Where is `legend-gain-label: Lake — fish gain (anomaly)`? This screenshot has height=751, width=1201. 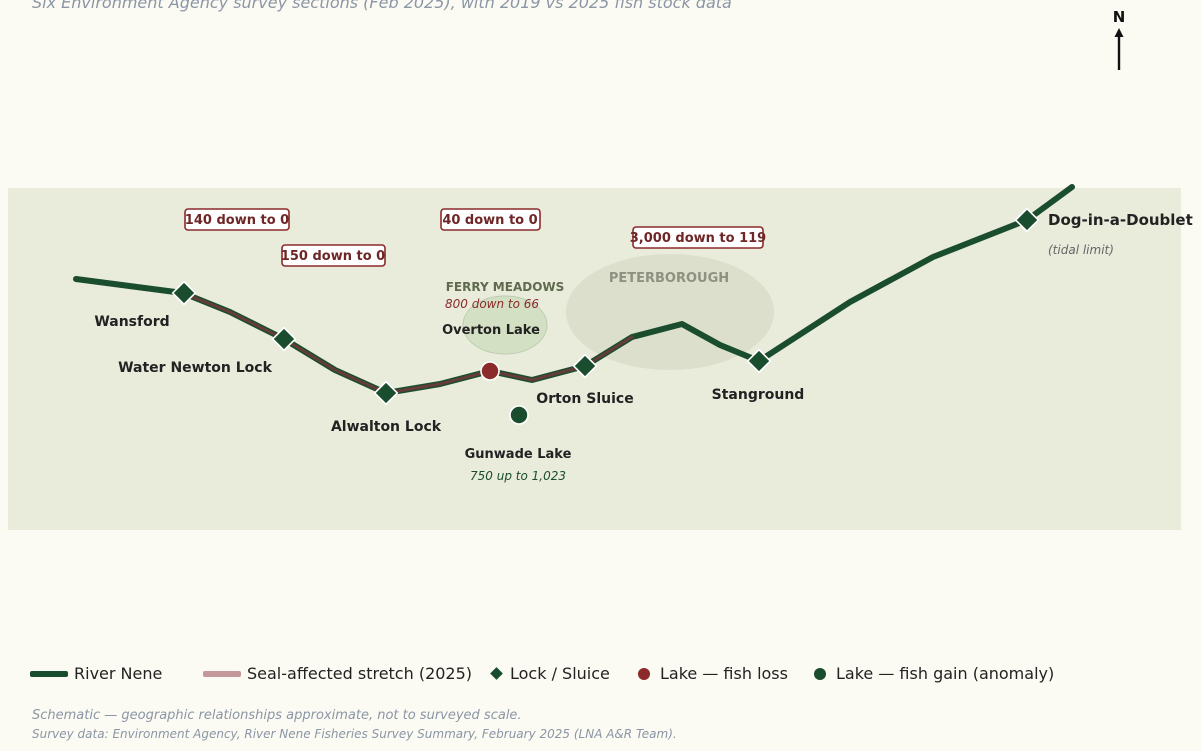 legend-gain-label: Lake — fish gain (anomaly) is located at coordinates (945, 673).